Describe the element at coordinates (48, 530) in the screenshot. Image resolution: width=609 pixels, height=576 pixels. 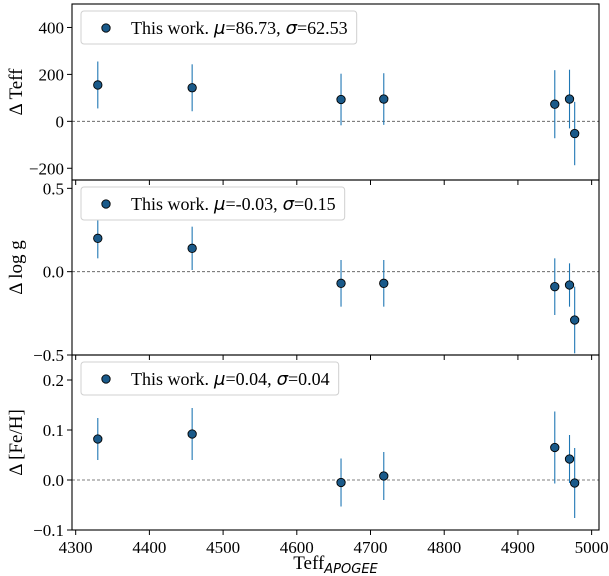
I see `y-tick-label: −0.1` at that location.